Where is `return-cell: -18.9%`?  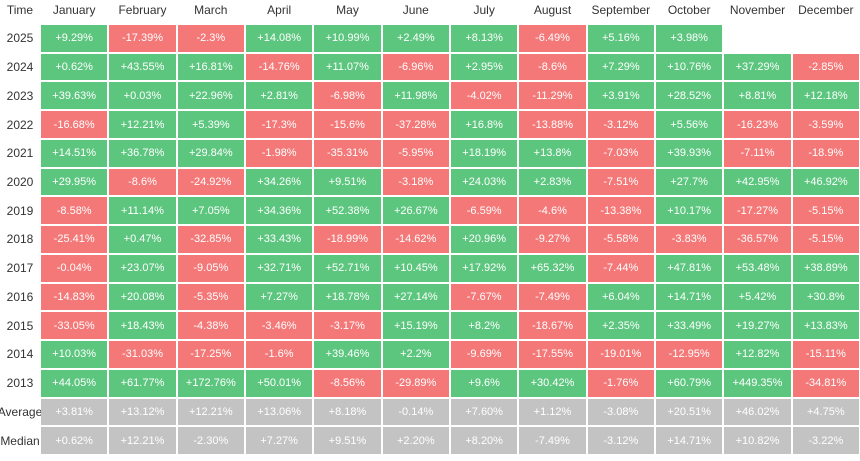 return-cell: -18.9% is located at coordinates (825, 153).